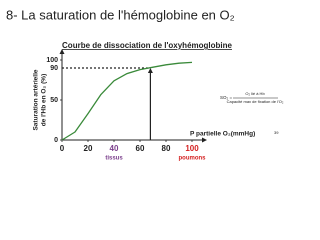 The image size is (320, 240). Describe the element at coordinates (114, 148) in the screenshot. I see `x-tick-label: 40` at that location.